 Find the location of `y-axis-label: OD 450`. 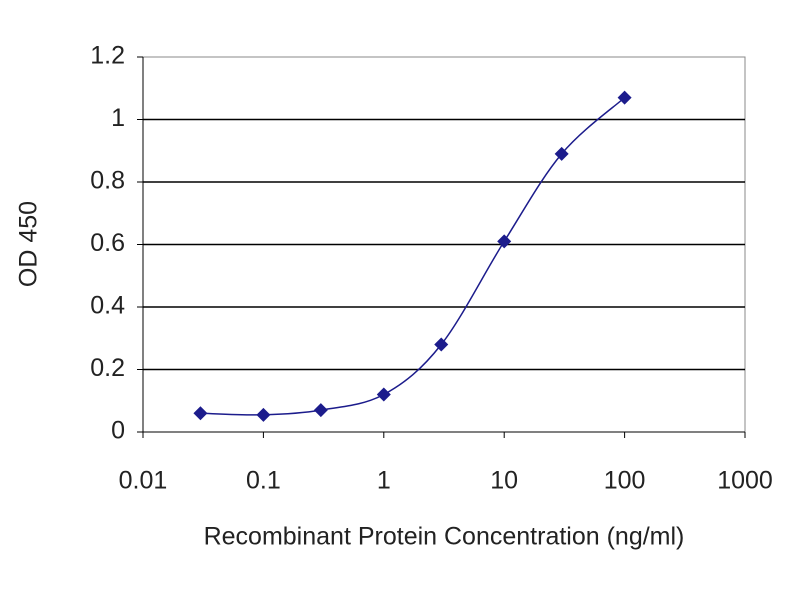

y-axis-label: OD 450 is located at coordinates (29, 244).